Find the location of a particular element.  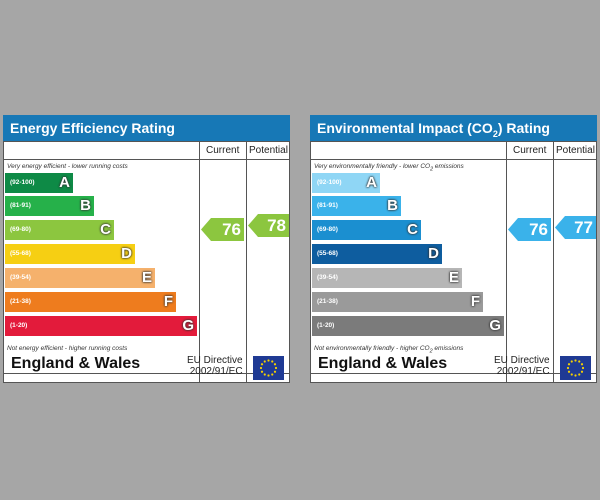

potential-rating-arrow: 77 is located at coordinates (575, 227).